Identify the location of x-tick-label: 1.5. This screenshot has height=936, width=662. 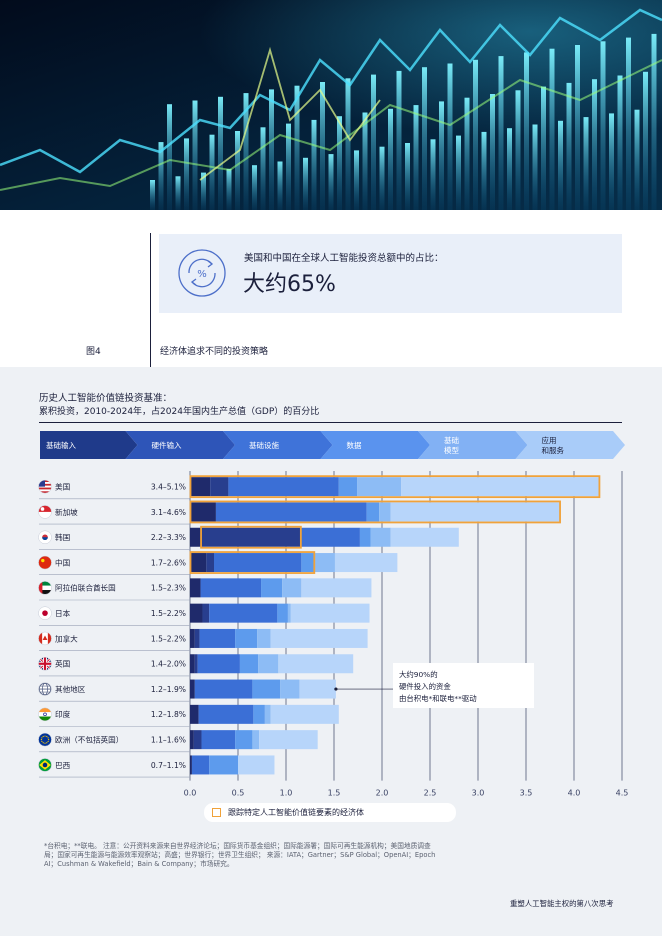
(334, 793).